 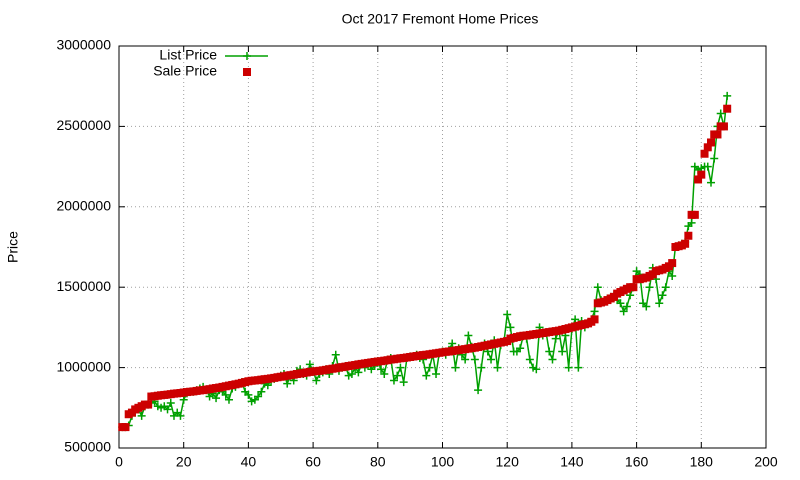 I want to click on legend-label: List Price, so click(x=188, y=55).